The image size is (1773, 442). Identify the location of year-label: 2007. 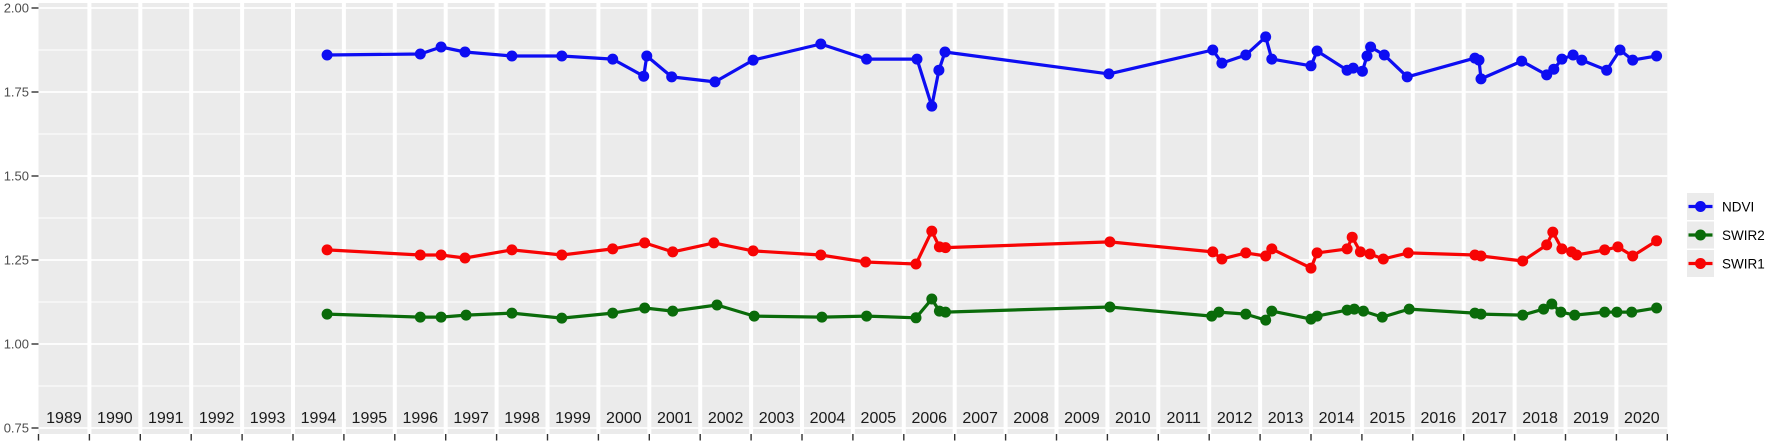
(980, 418).